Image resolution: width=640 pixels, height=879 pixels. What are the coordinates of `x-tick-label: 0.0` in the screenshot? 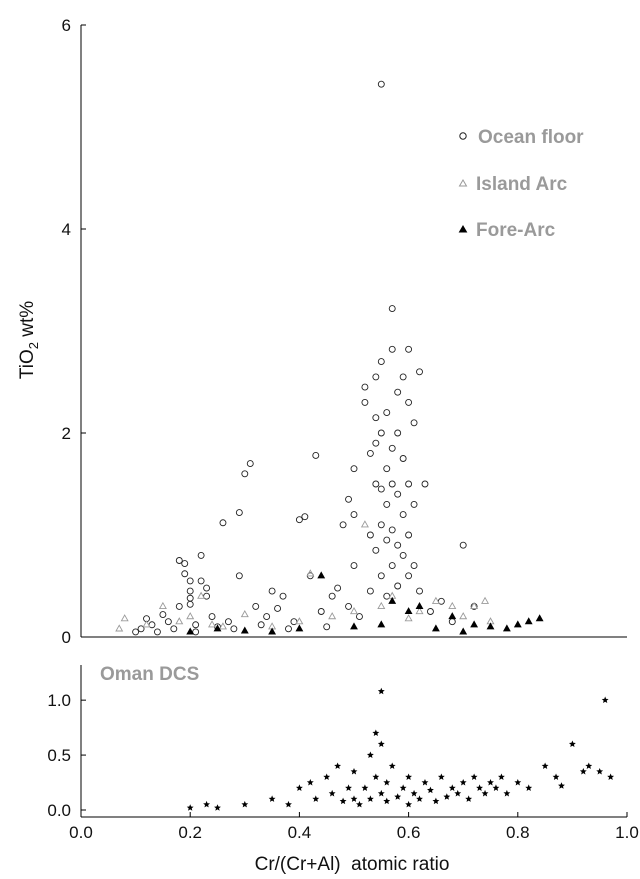 It's located at (81, 832).